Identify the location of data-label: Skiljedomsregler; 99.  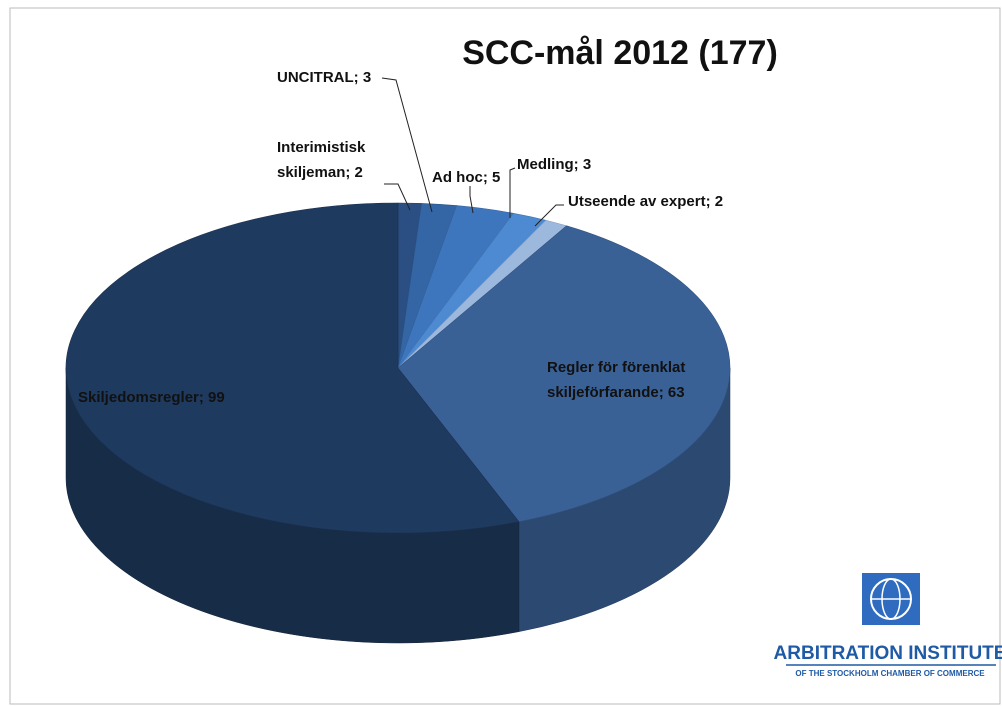
(151, 397).